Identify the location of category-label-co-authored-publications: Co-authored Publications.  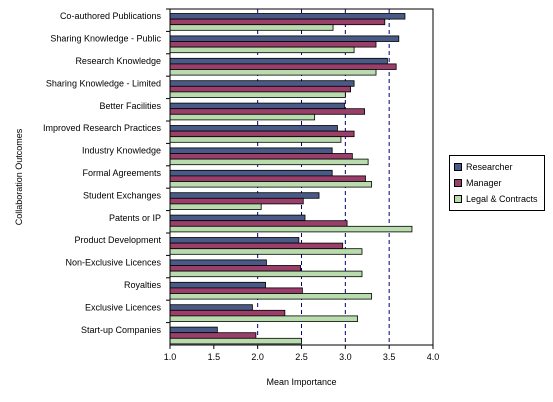
(111, 16).